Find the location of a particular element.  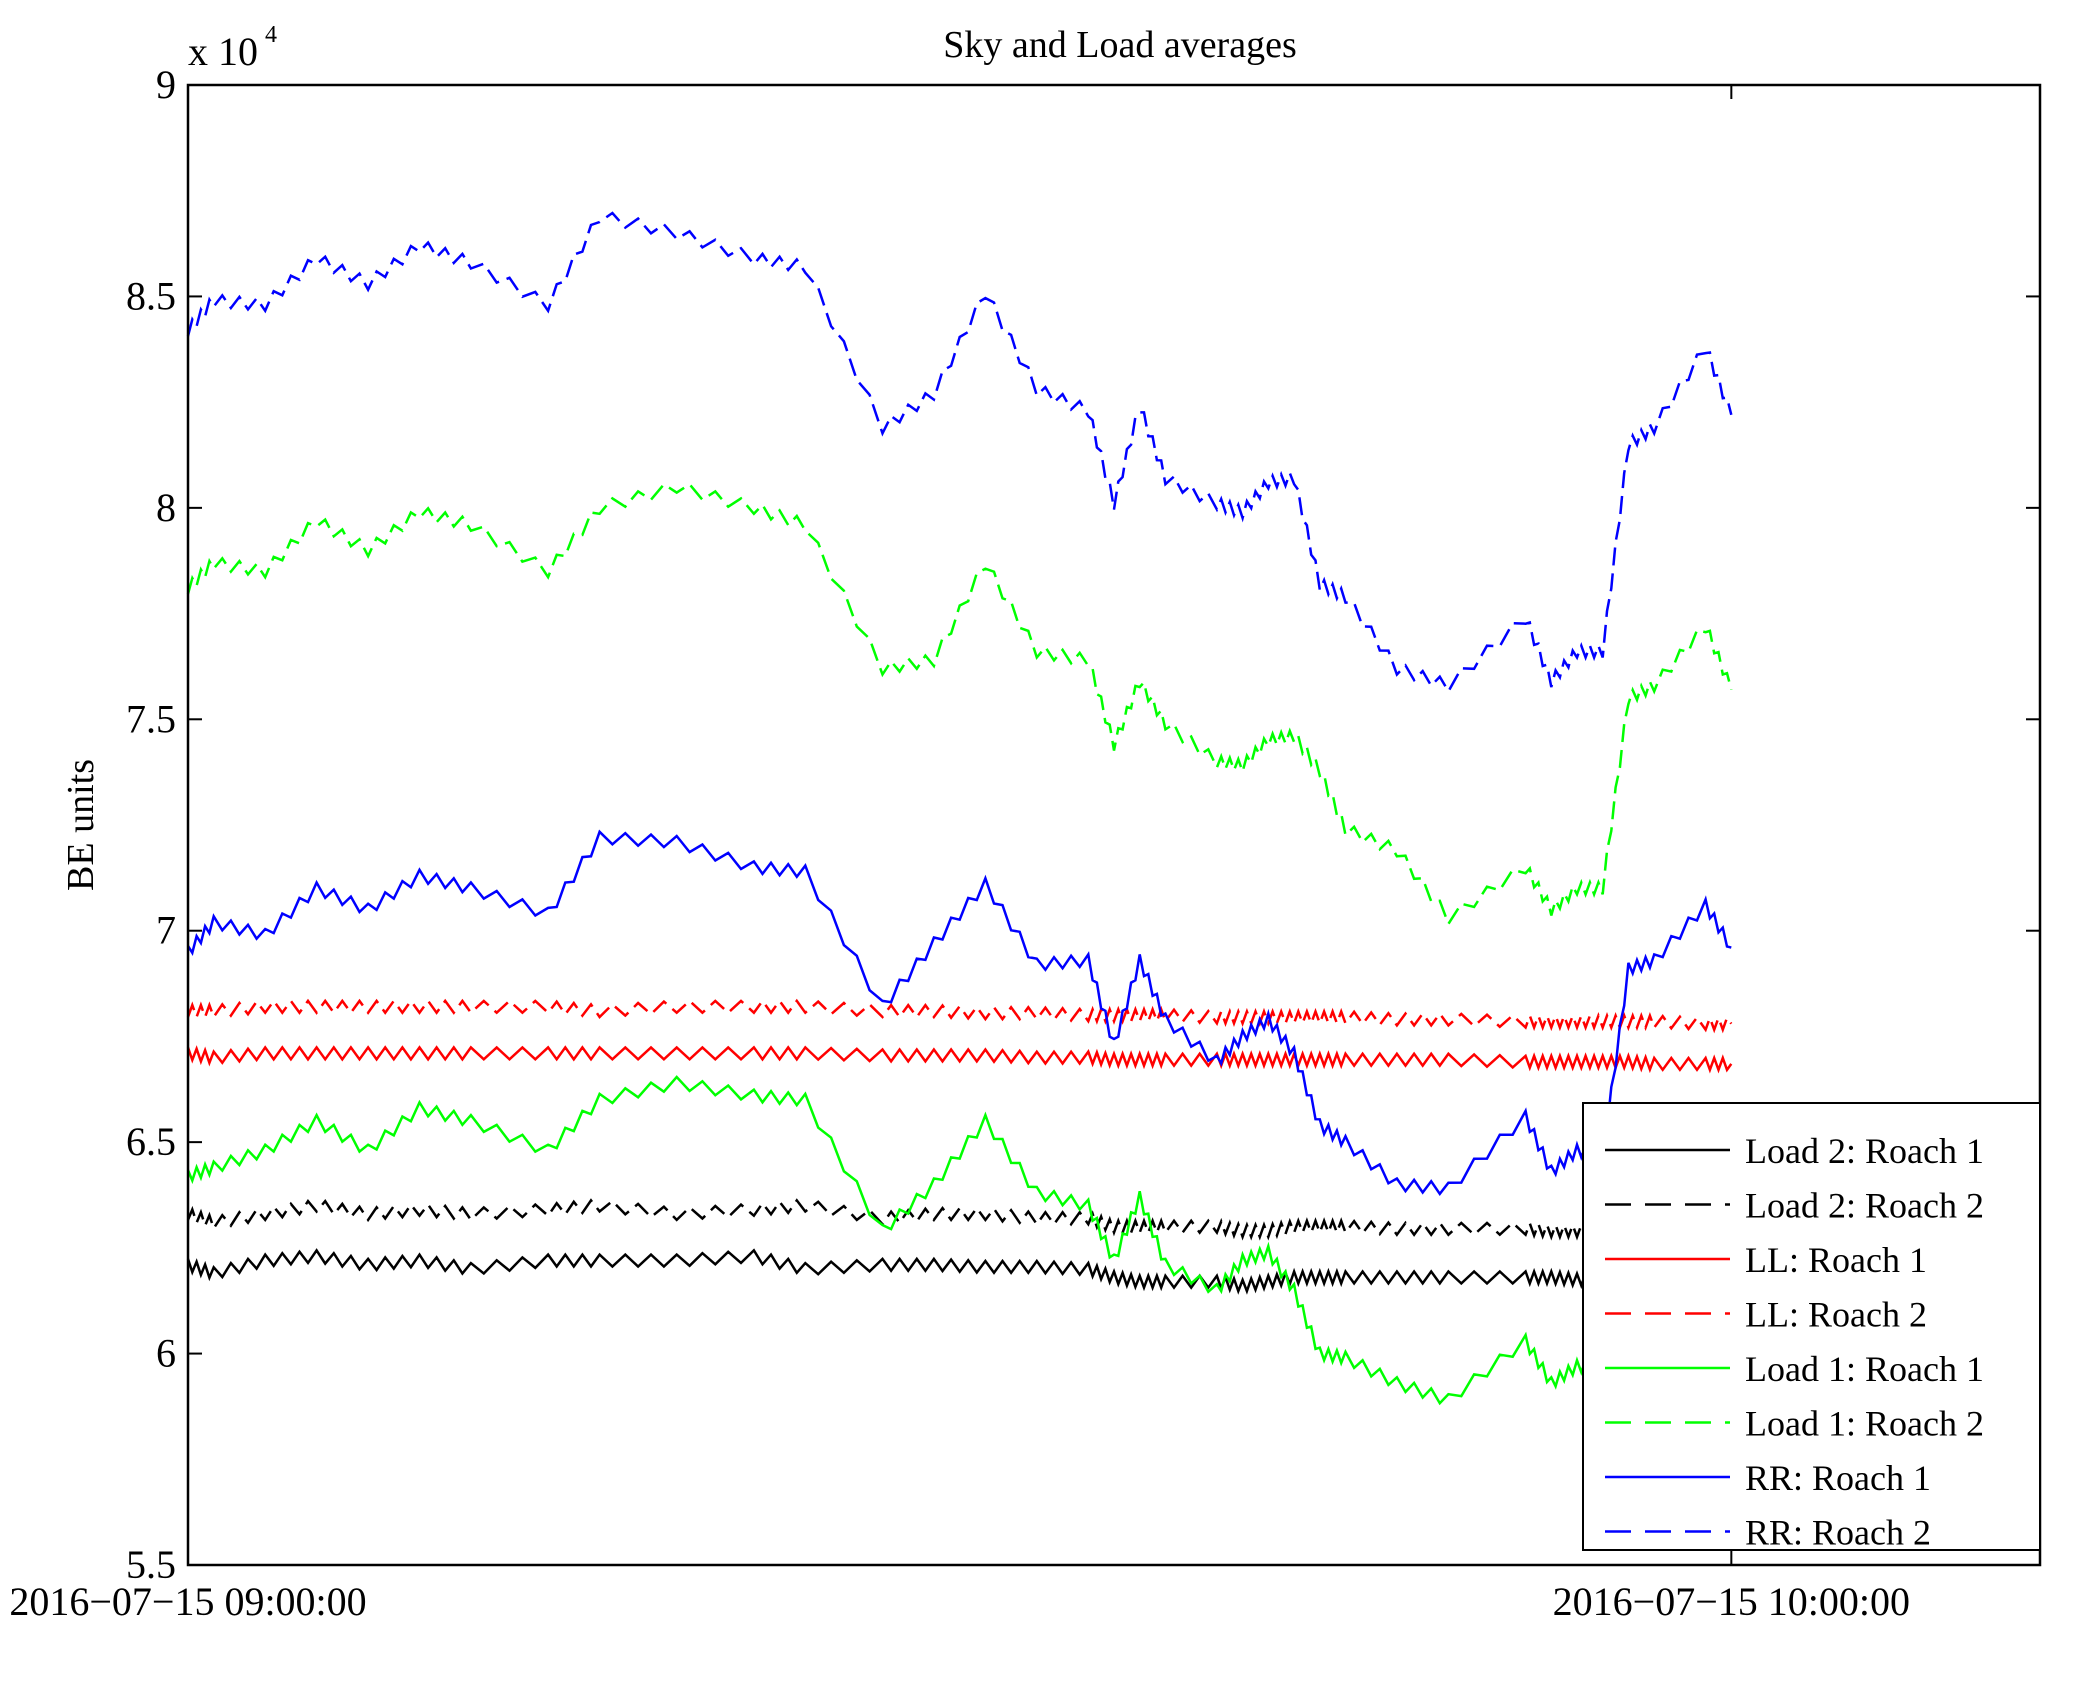

y-tick-label: 6 is located at coordinates (166, 1353).